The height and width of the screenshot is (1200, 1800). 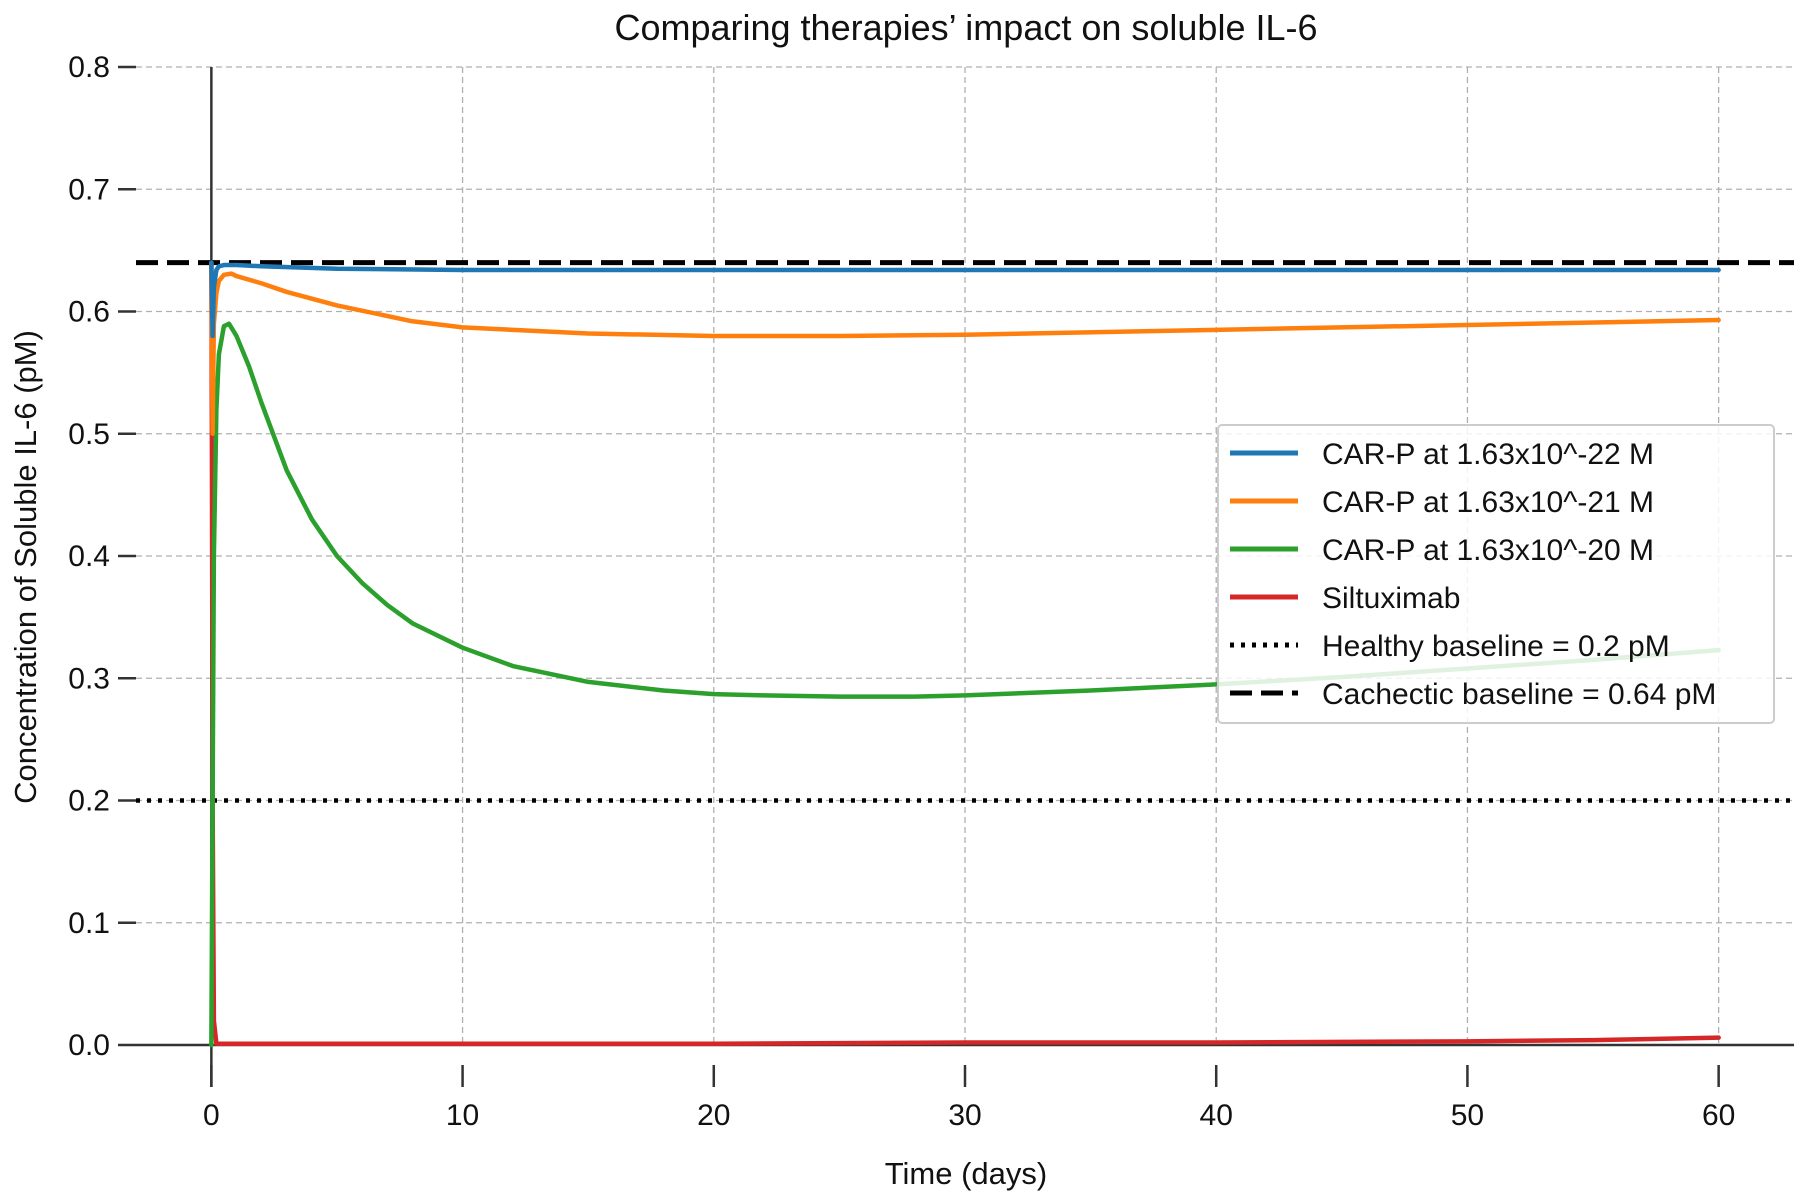 I want to click on x-tick-label: 30, so click(x=964, y=1115).